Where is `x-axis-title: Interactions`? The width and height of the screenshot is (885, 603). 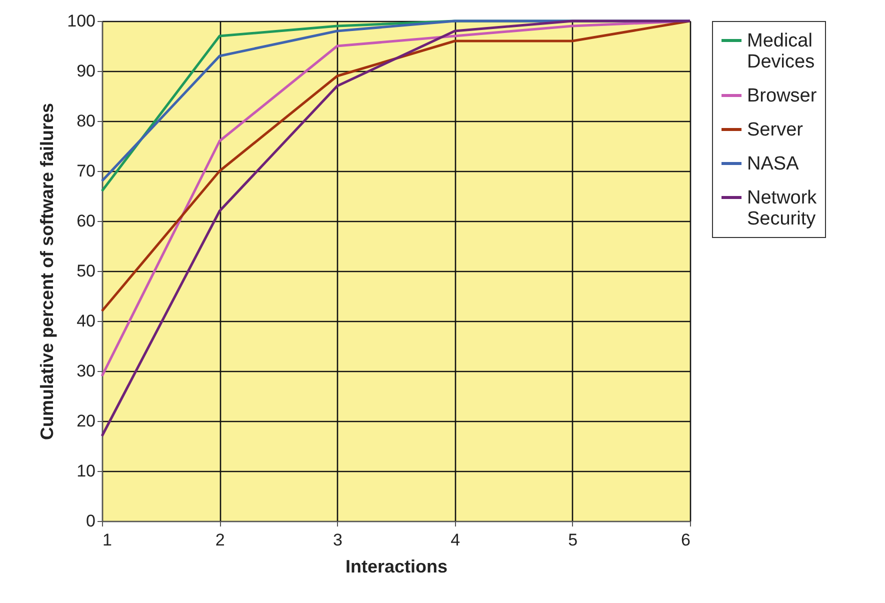 x-axis-title: Interactions is located at coordinates (396, 566).